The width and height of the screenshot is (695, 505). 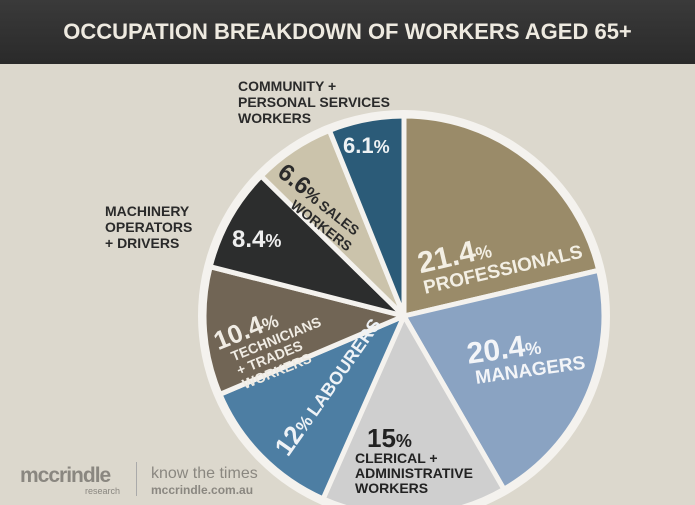 I want to click on label-machinery: 8.4%, so click(x=257, y=239).